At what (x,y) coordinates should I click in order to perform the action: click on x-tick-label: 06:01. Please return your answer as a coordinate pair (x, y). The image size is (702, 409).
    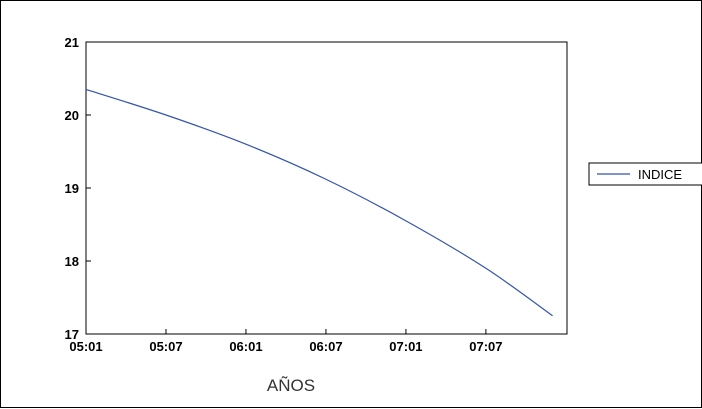
    Looking at the image, I should click on (245, 346).